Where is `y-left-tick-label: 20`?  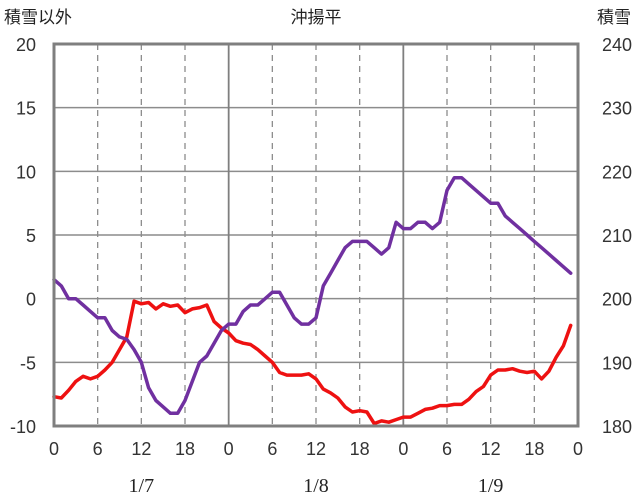 y-left-tick-label: 20 is located at coordinates (26, 45).